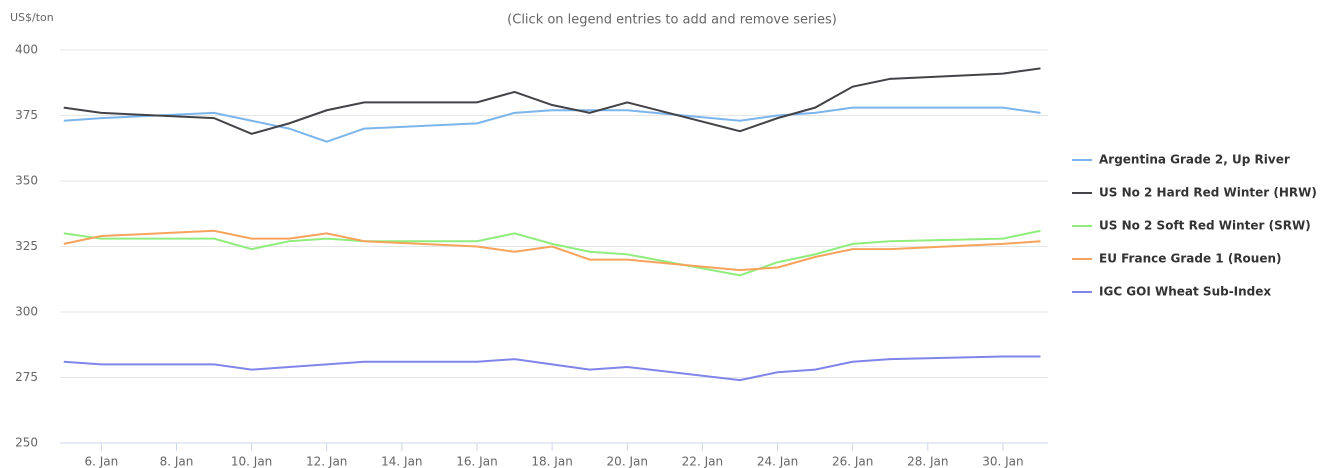  I want to click on y-tick-label: 325, so click(26, 246).